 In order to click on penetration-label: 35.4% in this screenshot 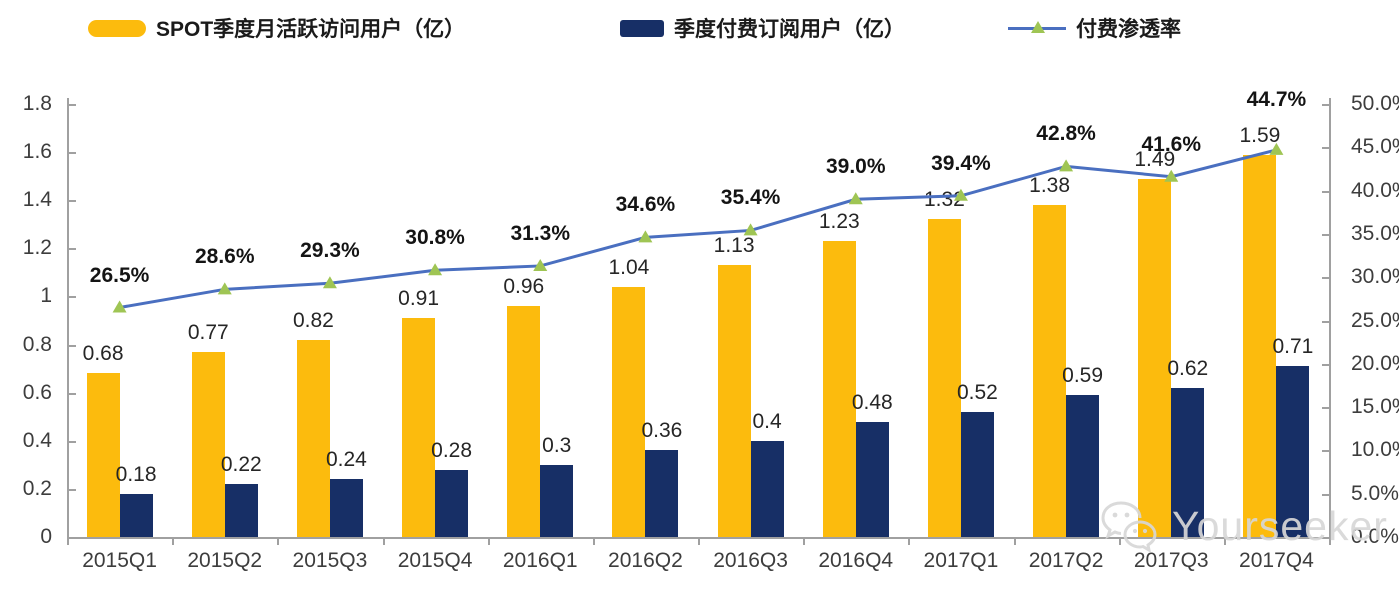, I will do `click(750, 198)`.